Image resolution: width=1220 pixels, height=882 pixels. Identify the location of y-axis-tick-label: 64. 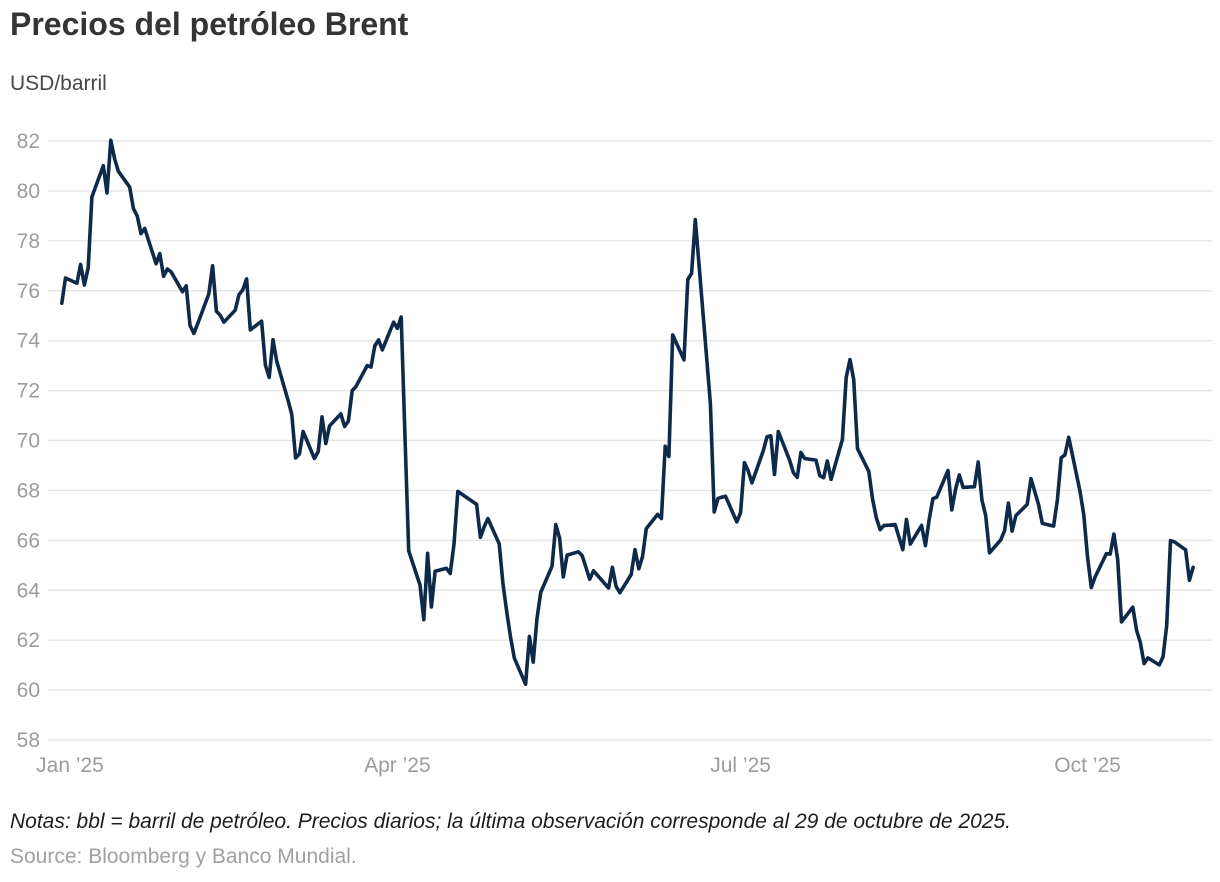
(29, 590).